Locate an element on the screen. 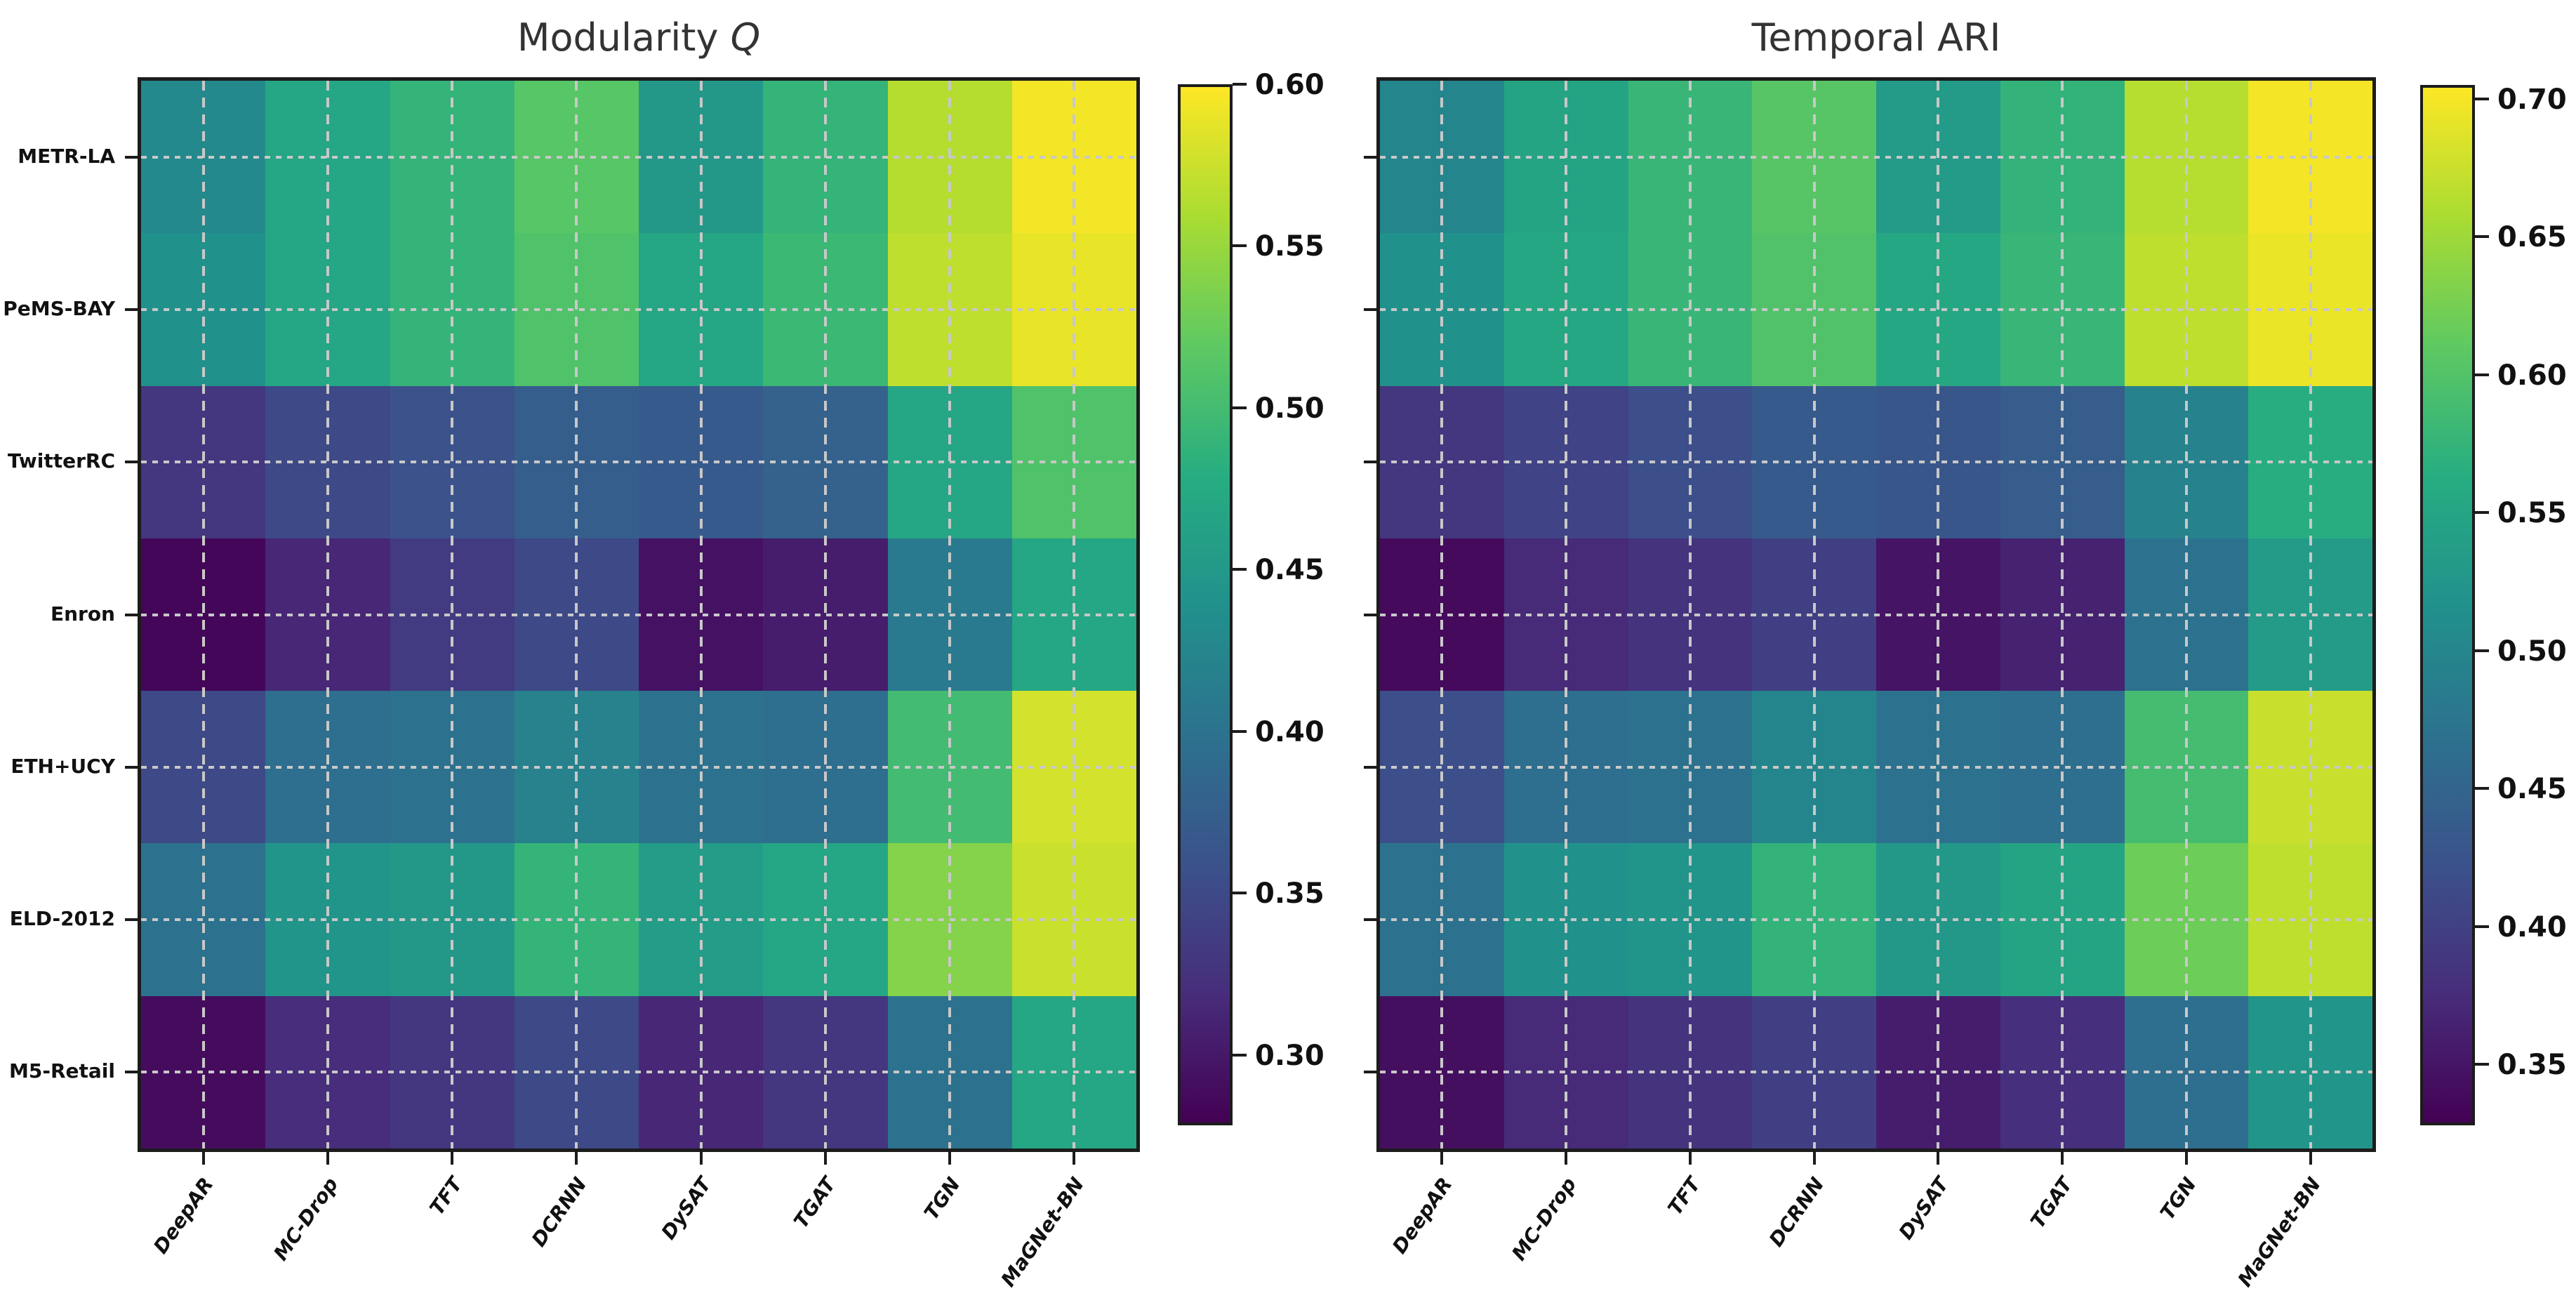 Image resolution: width=2576 pixels, height=1291 pixels. colorbar-right is located at coordinates (2448, 605).